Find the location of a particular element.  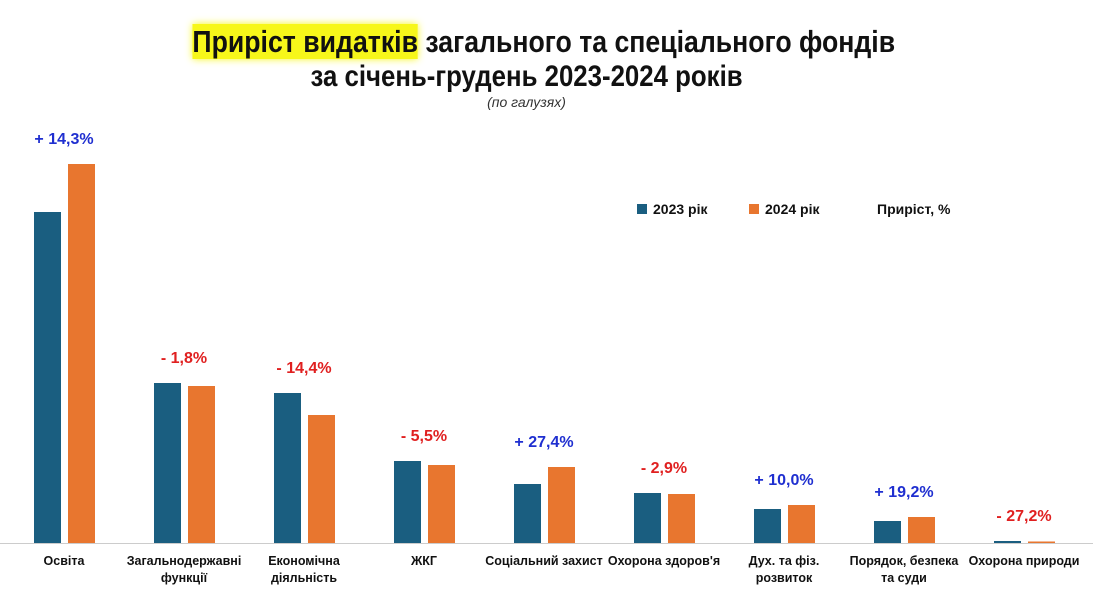

growth-label-0: + 14,3% is located at coordinates (63, 139).